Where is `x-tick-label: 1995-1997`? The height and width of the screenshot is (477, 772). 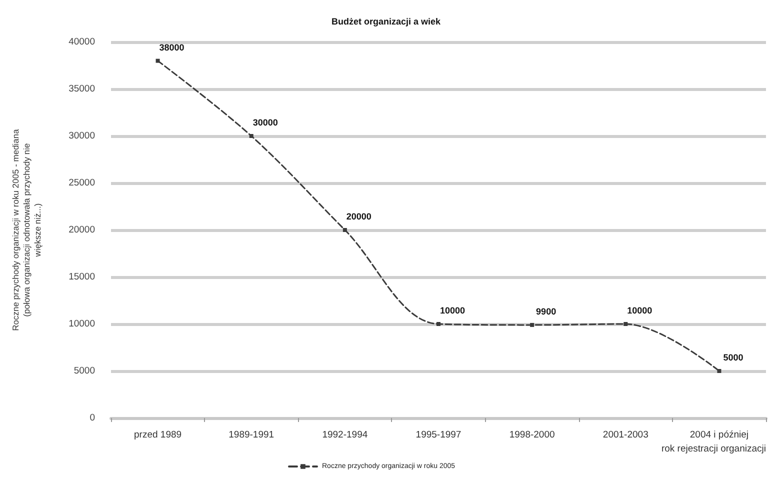
x-tick-label: 1995-1997 is located at coordinates (439, 435).